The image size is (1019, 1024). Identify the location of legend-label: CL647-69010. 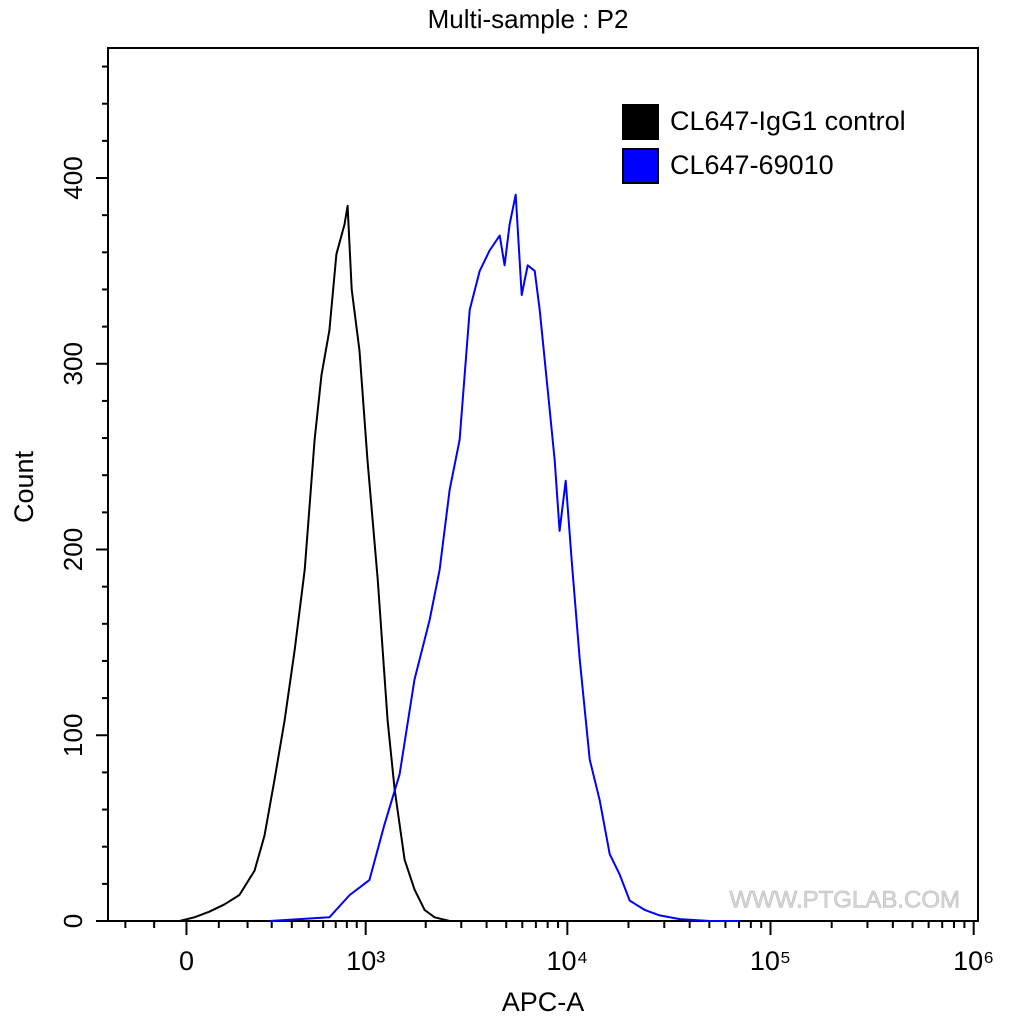
(752, 165).